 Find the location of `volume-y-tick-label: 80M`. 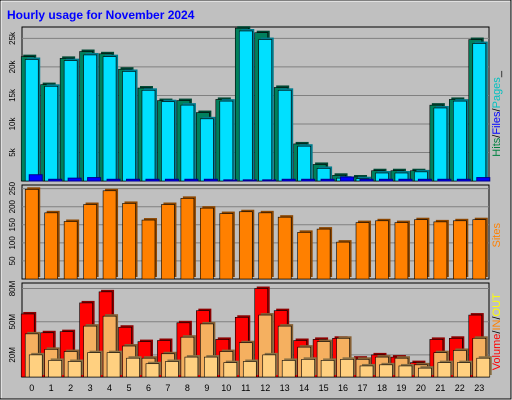

volume-y-tick-label: 80M is located at coordinates (12, 288).